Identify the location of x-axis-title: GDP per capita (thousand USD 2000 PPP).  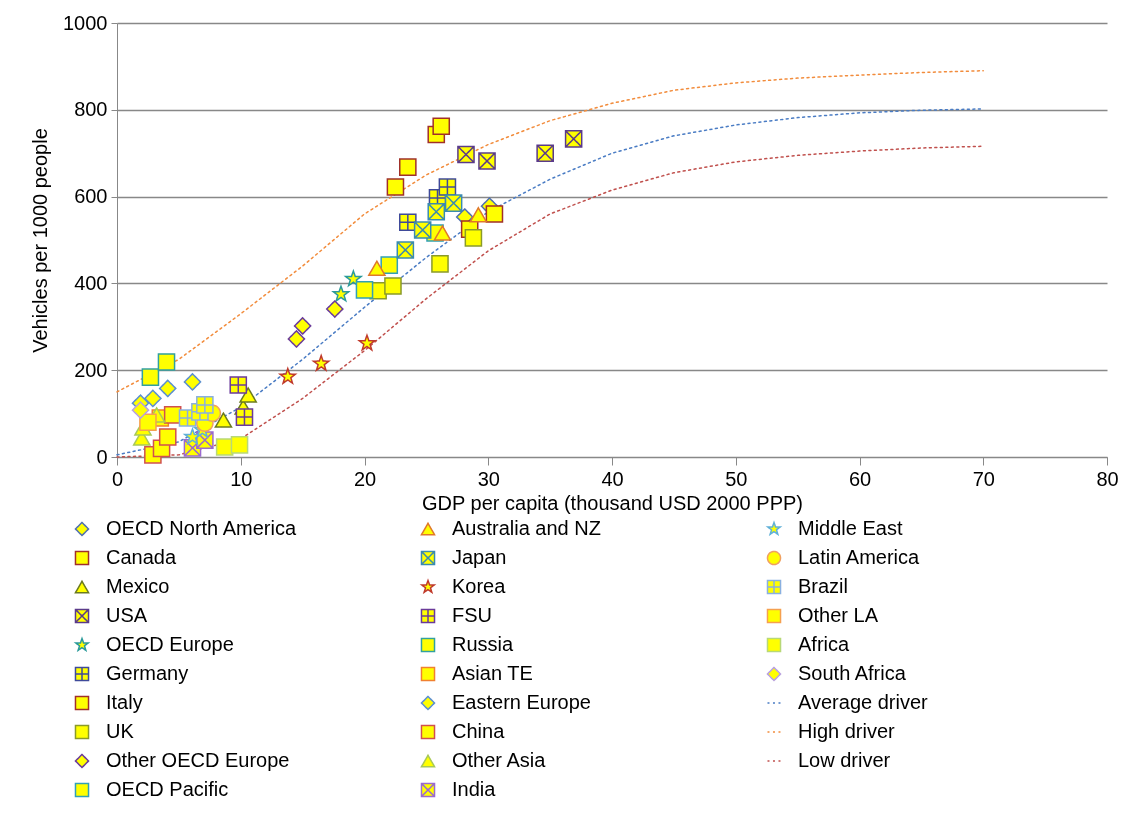
(612, 502).